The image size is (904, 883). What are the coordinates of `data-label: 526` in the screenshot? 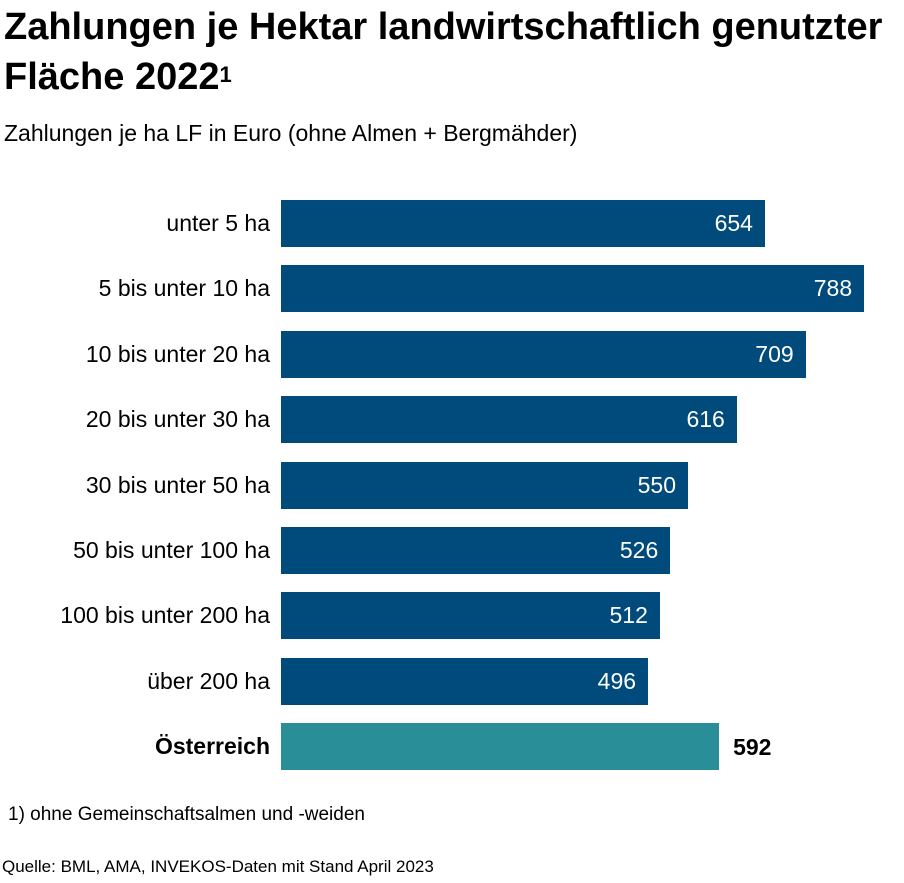 It's located at (639, 550).